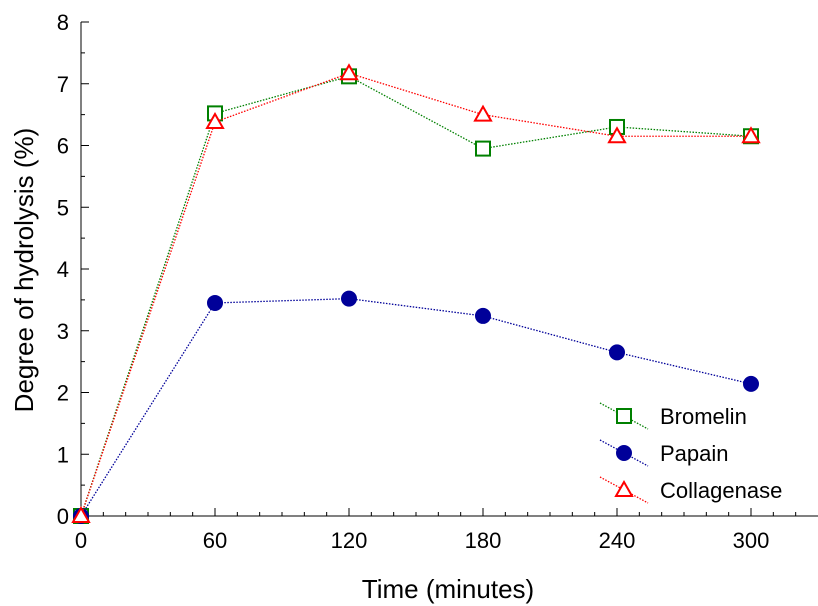 The width and height of the screenshot is (818, 606). I want to click on y-tick-label: 8, so click(63, 22).